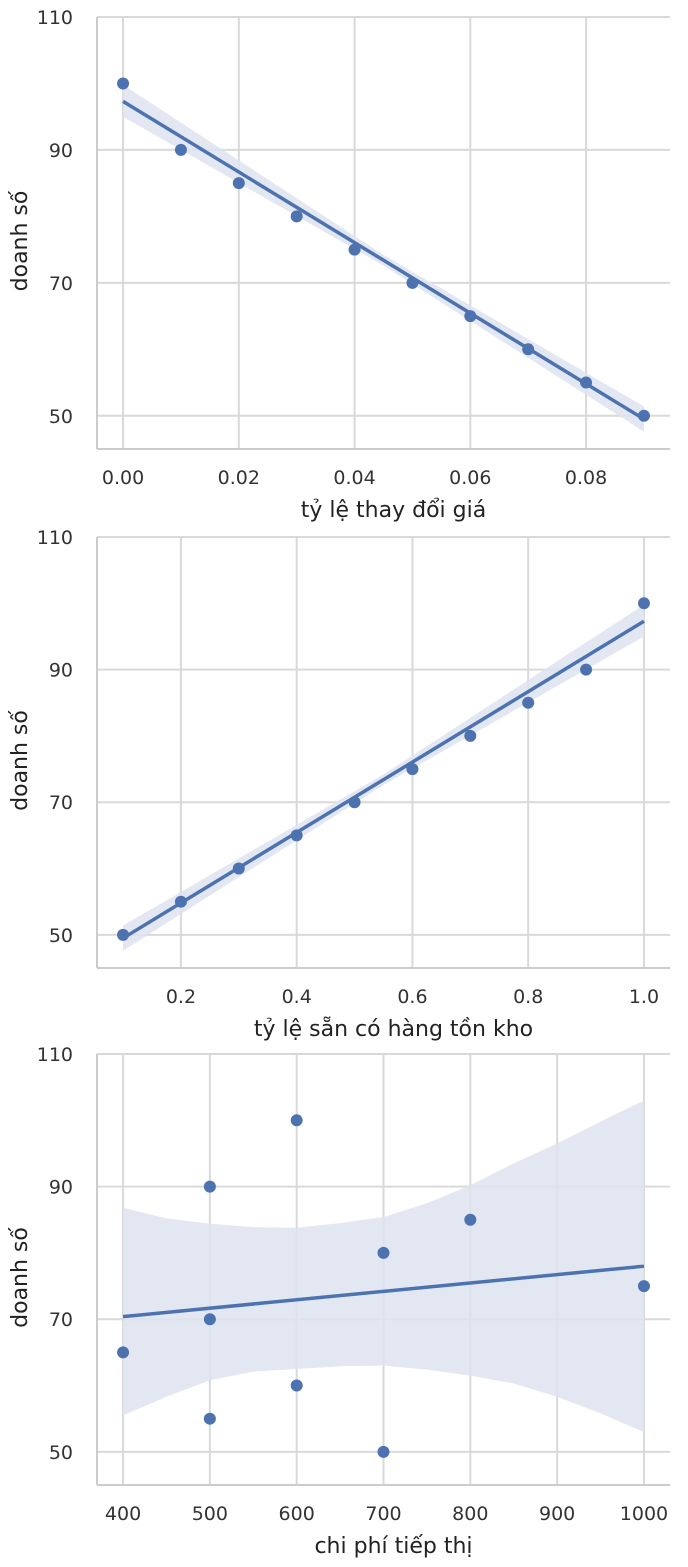 The height and width of the screenshot is (1567, 688). Describe the element at coordinates (123, 1514) in the screenshot. I see `x-tick-label: 400` at that location.